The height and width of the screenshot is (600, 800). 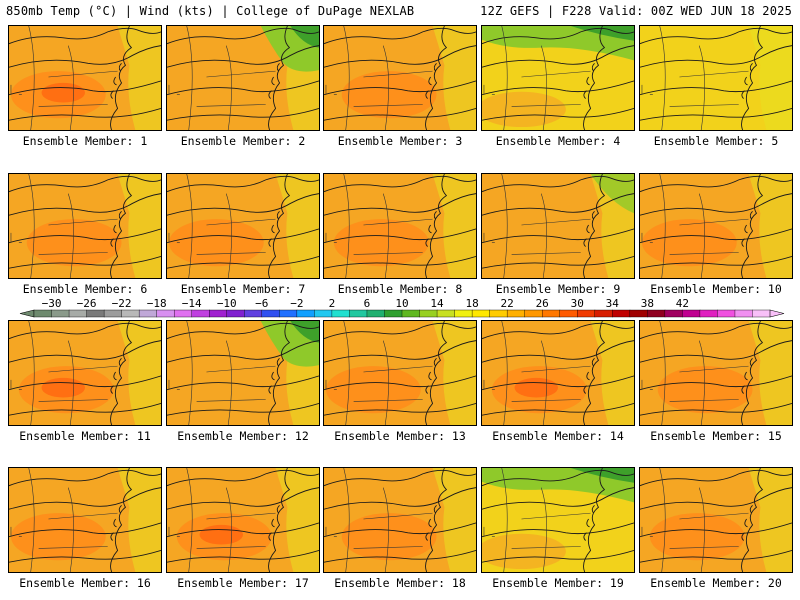 What do you see at coordinates (542, 304) in the screenshot?
I see `colorbar-tick-label: 26` at bounding box center [542, 304].